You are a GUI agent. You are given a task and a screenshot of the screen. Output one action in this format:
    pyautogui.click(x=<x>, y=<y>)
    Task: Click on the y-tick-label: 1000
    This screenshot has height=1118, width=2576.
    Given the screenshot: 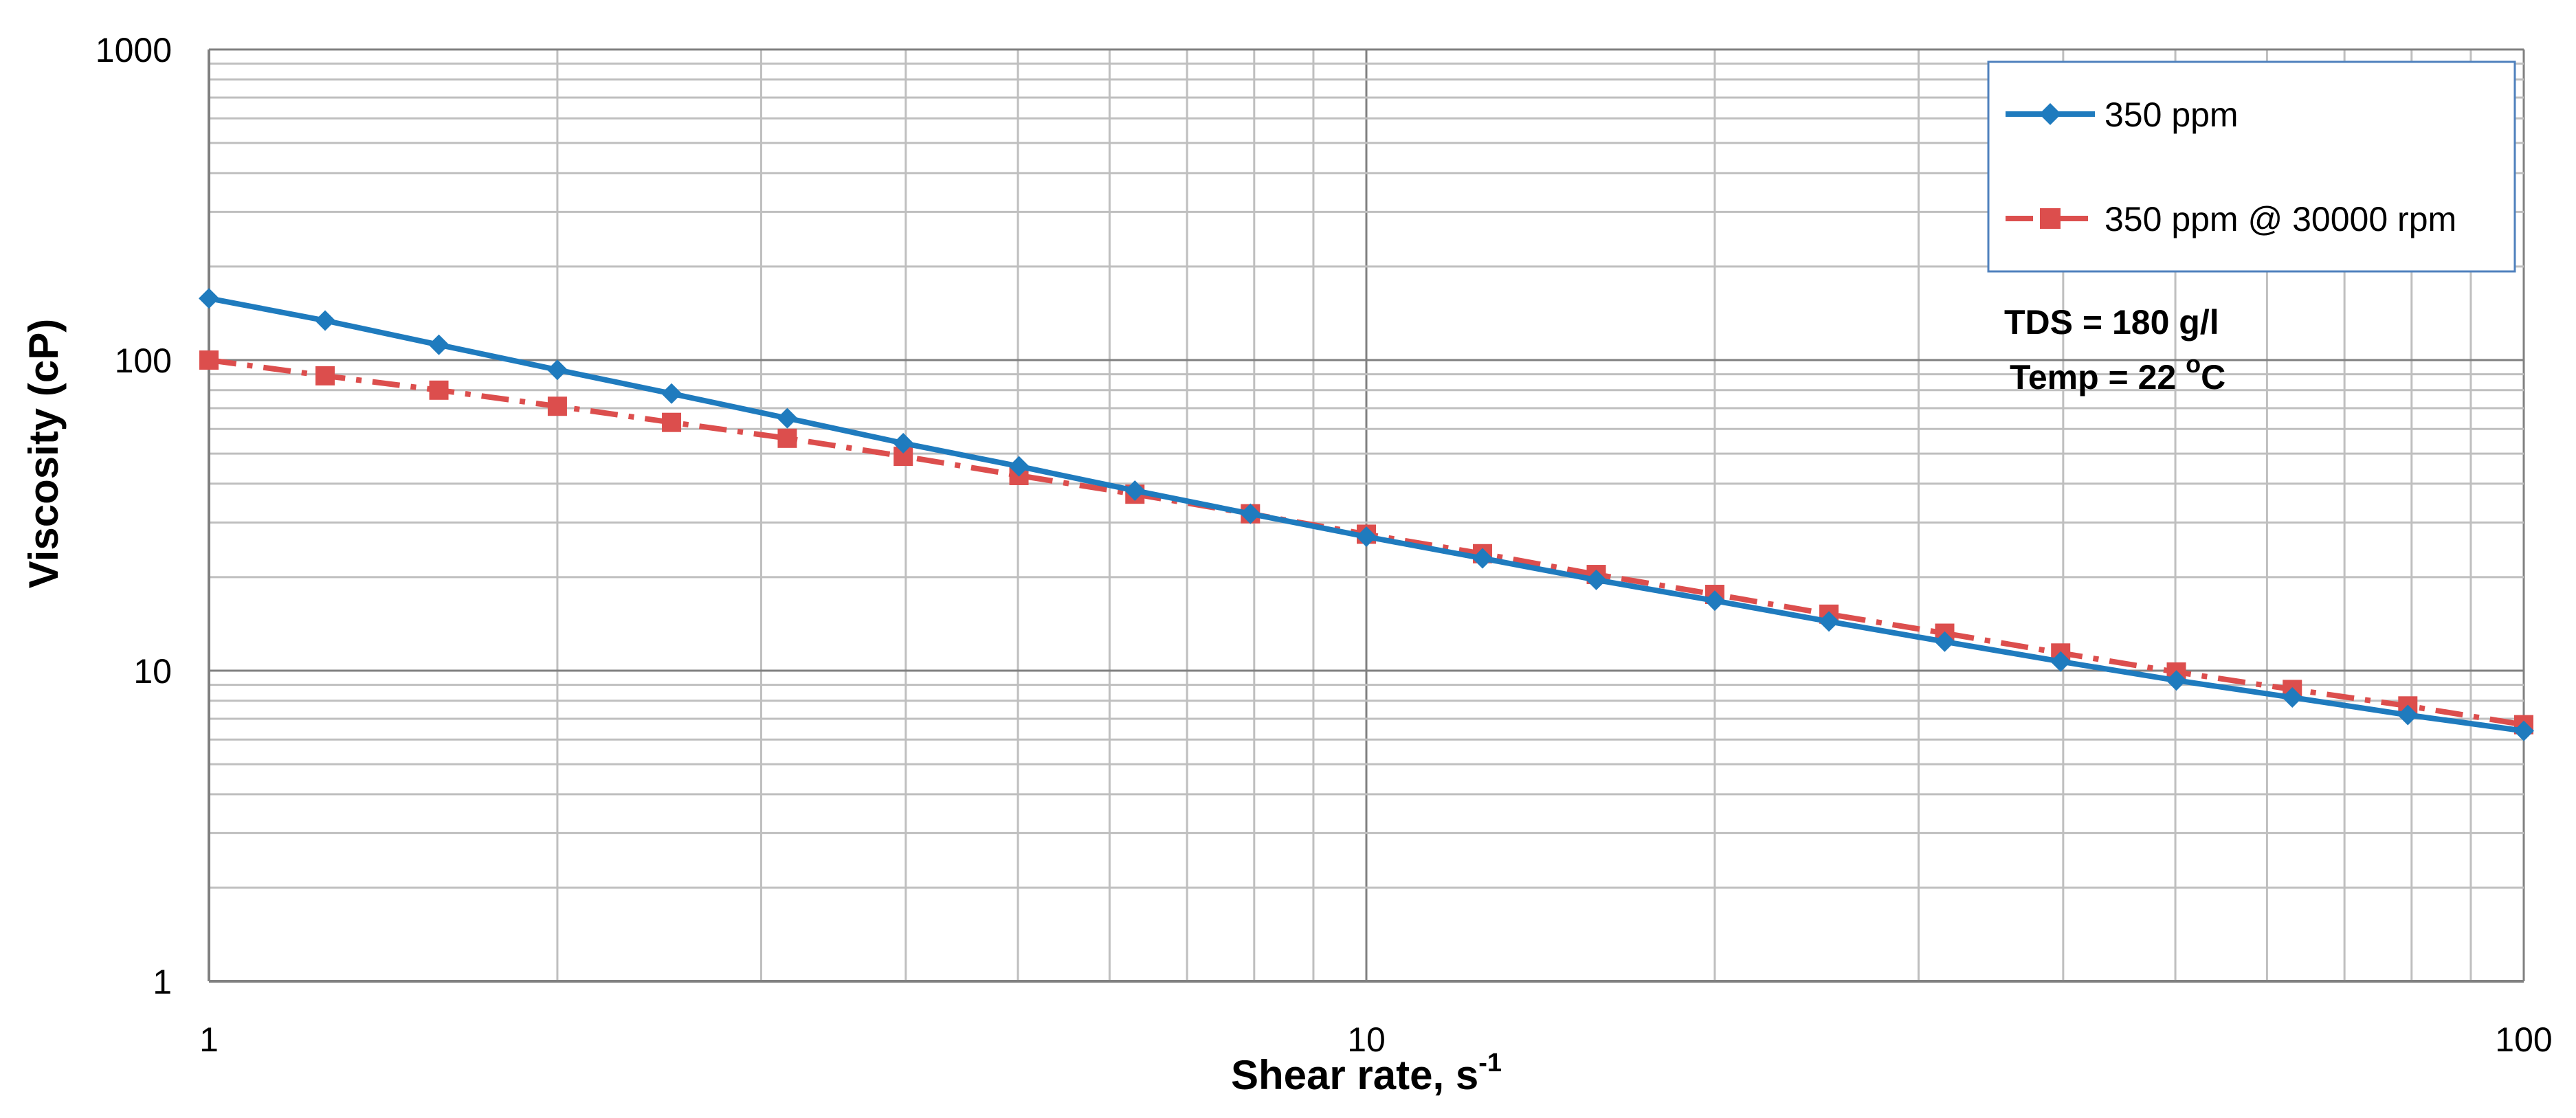 What is the action you would take?
    pyautogui.click(x=134, y=50)
    